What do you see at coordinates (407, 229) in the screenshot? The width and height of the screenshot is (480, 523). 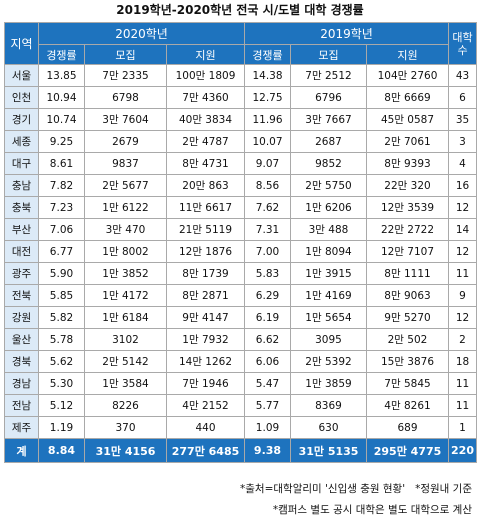 I see `applicants-2019: 22만 2722` at bounding box center [407, 229].